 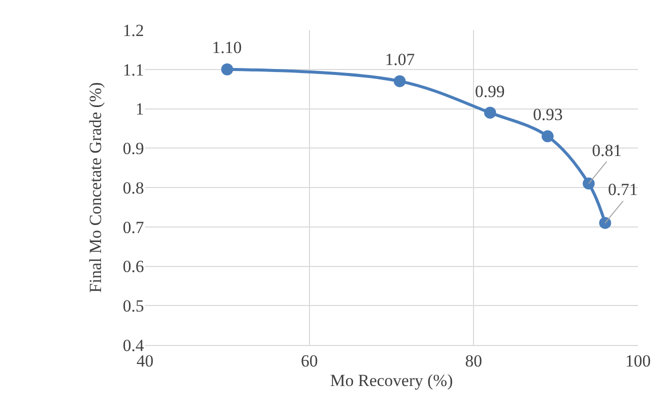 I want to click on x-tick-label: 100, so click(x=638, y=360).